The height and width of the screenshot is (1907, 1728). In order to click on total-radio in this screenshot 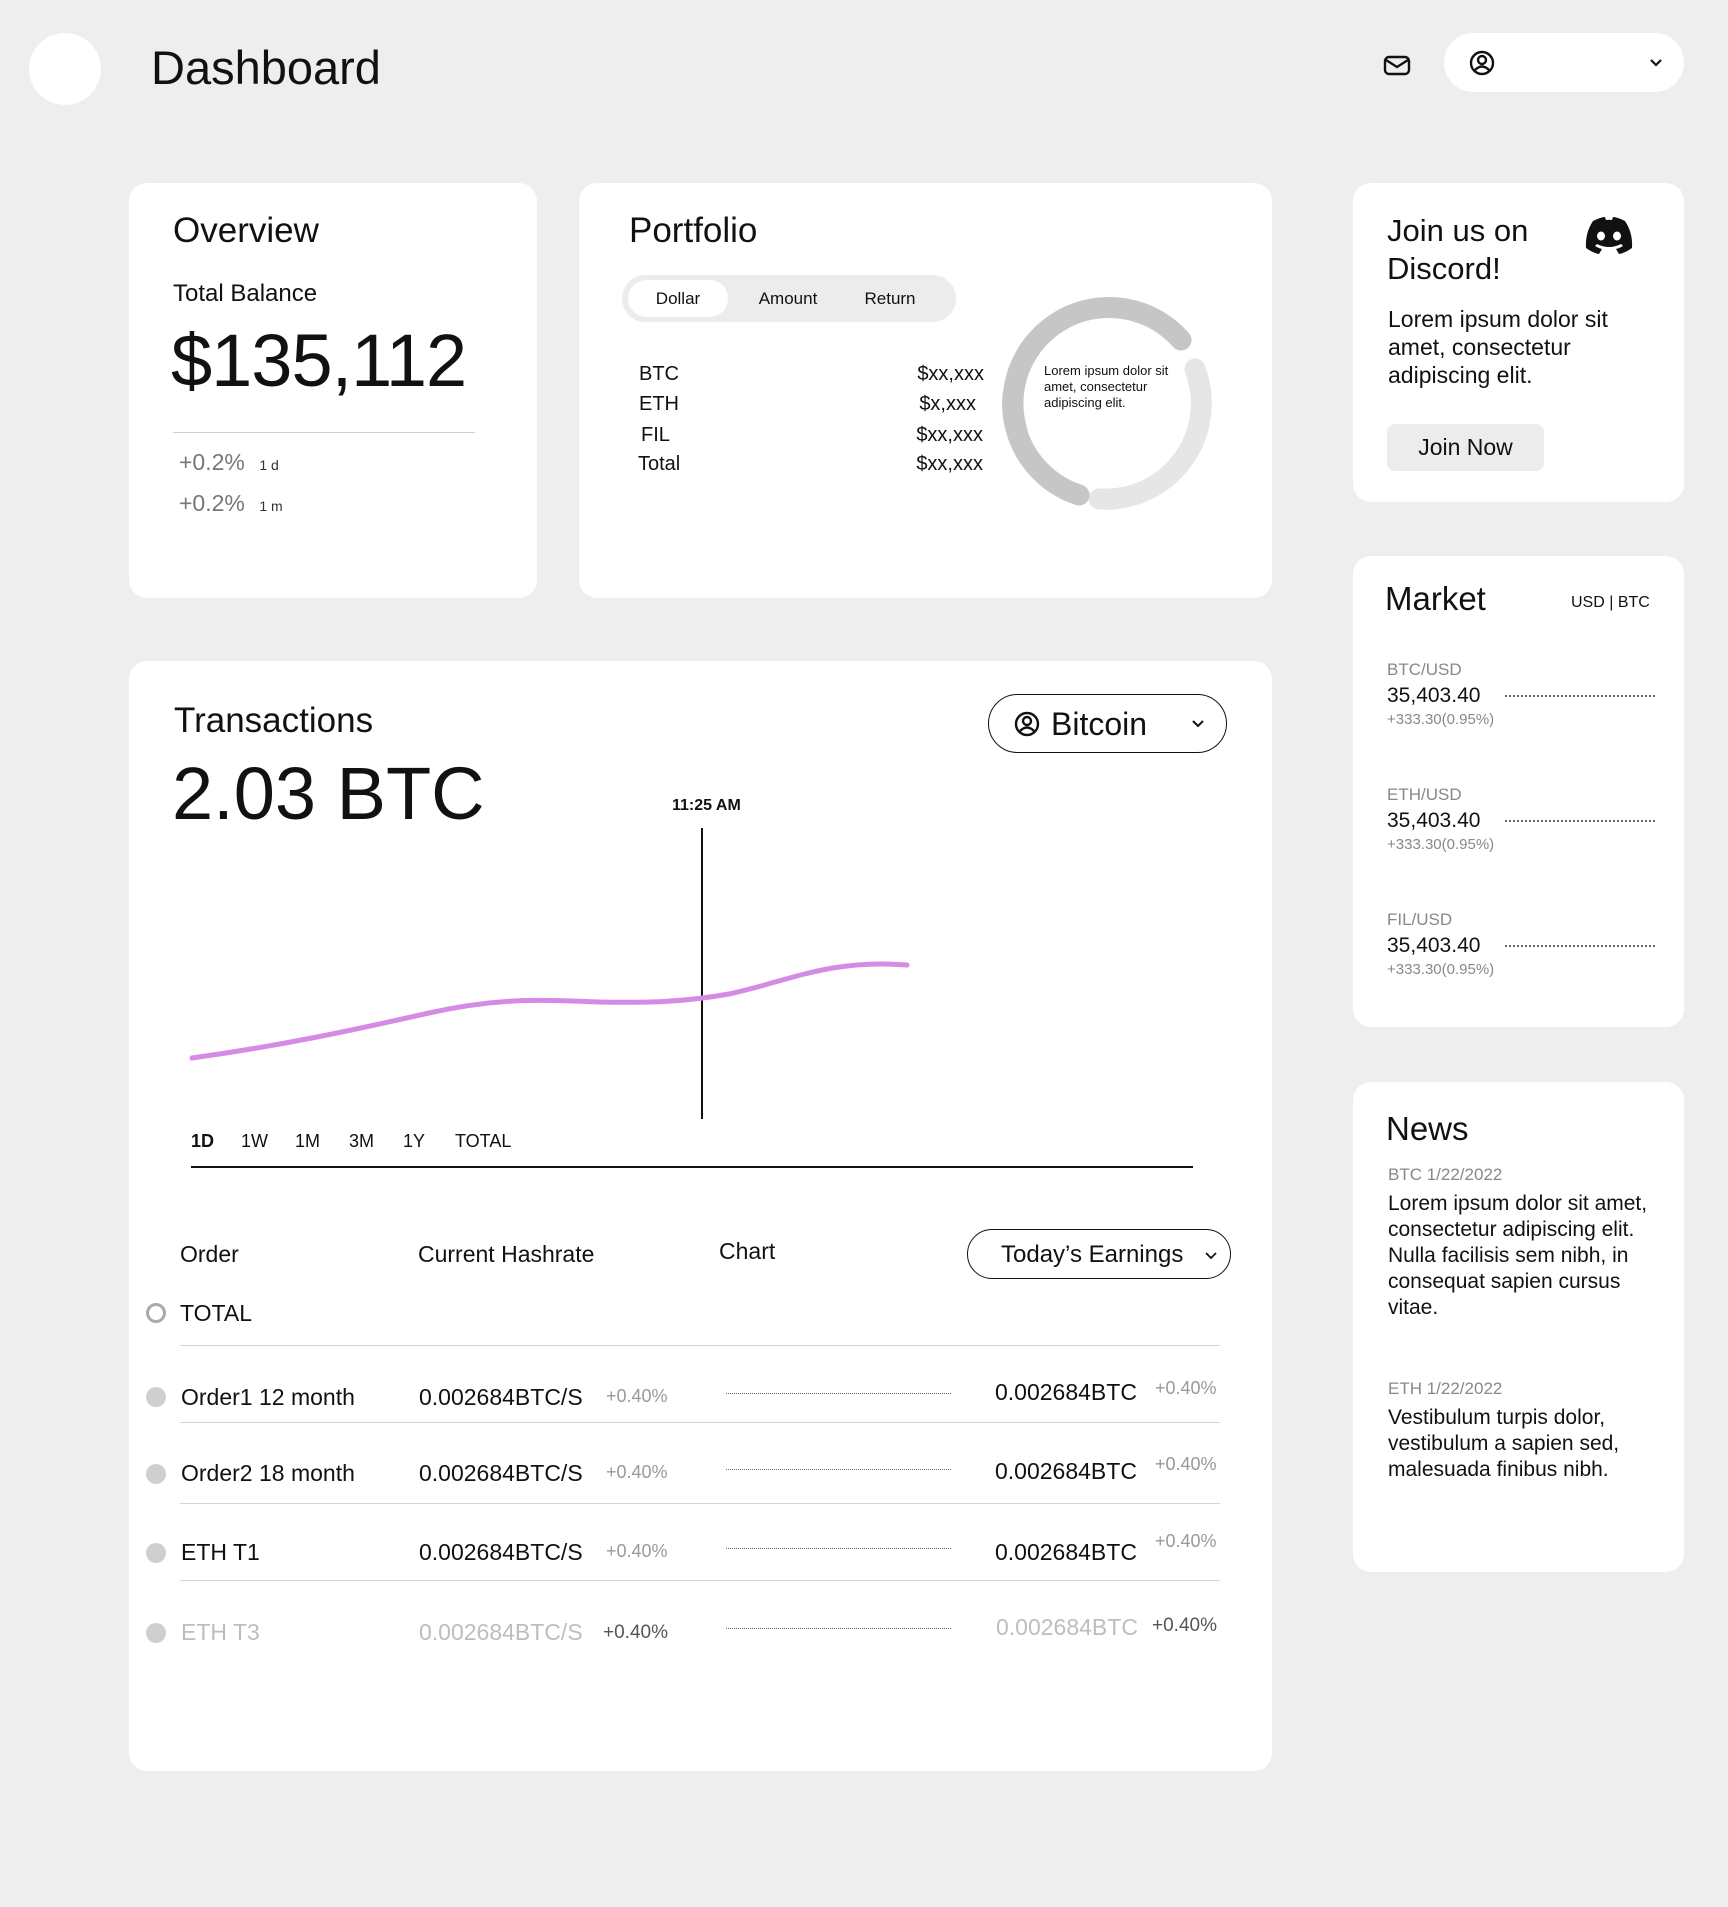, I will do `click(156, 1313)`.